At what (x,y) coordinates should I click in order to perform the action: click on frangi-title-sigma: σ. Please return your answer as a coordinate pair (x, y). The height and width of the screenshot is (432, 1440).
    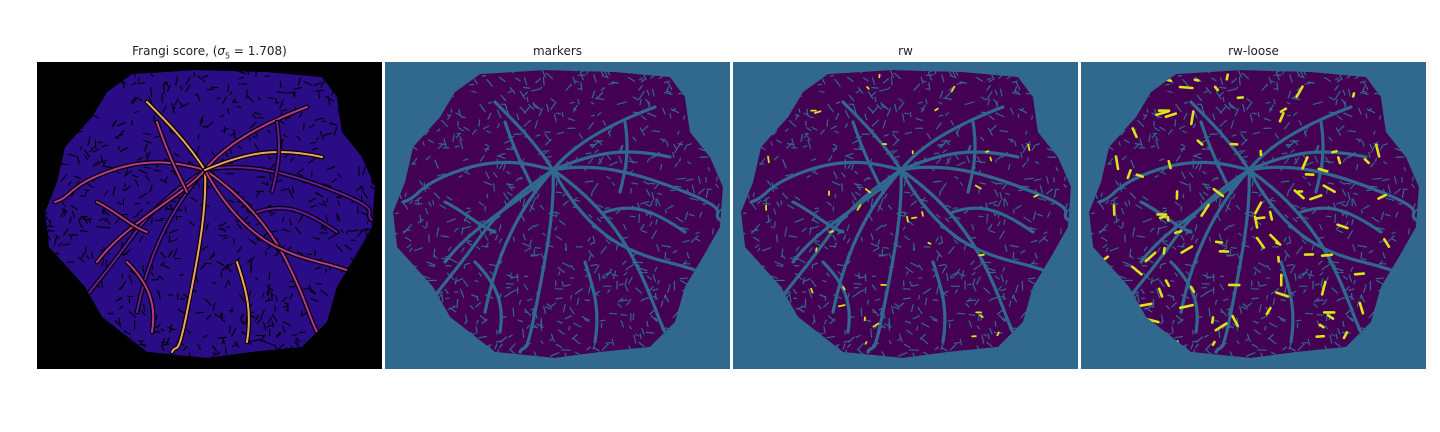
    Looking at the image, I should click on (221, 51).